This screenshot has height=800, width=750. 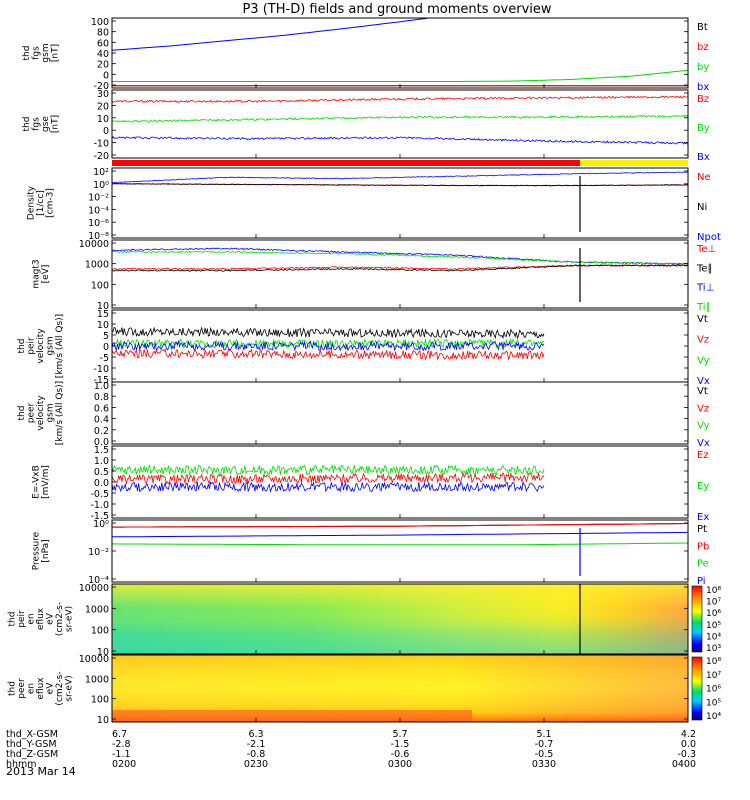 What do you see at coordinates (400, 619) in the screenshot?
I see `spectrogram-shading` at bounding box center [400, 619].